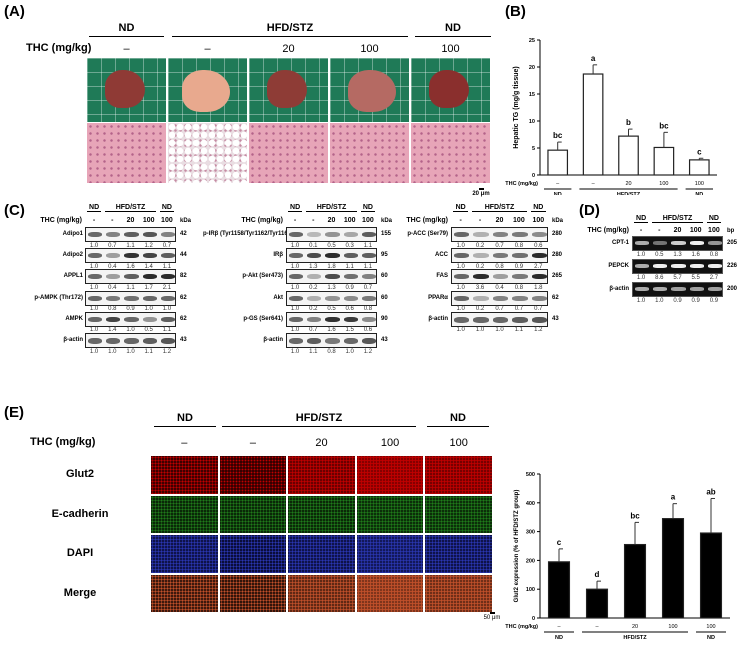  Describe the element at coordinates (635, 627) in the screenshot. I see `category-label: 20` at that location.